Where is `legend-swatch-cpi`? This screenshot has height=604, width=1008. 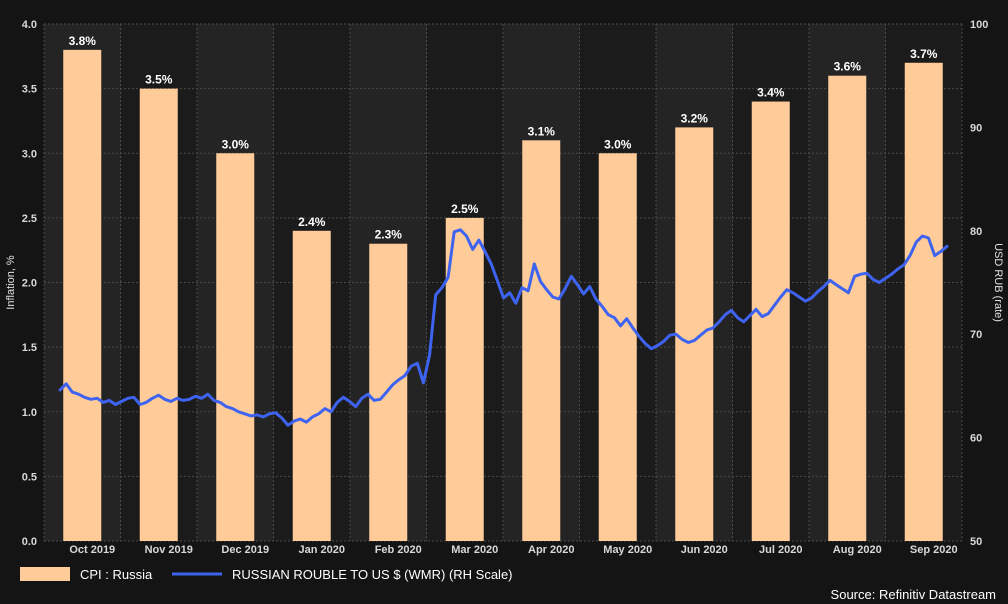 legend-swatch-cpi is located at coordinates (45, 574).